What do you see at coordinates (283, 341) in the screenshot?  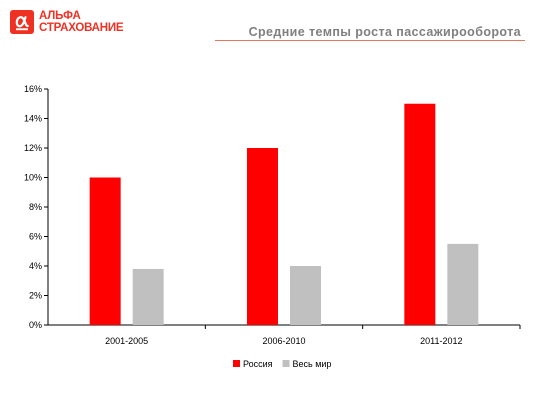 I see `x-tick-label: 2006-2010` at bounding box center [283, 341].